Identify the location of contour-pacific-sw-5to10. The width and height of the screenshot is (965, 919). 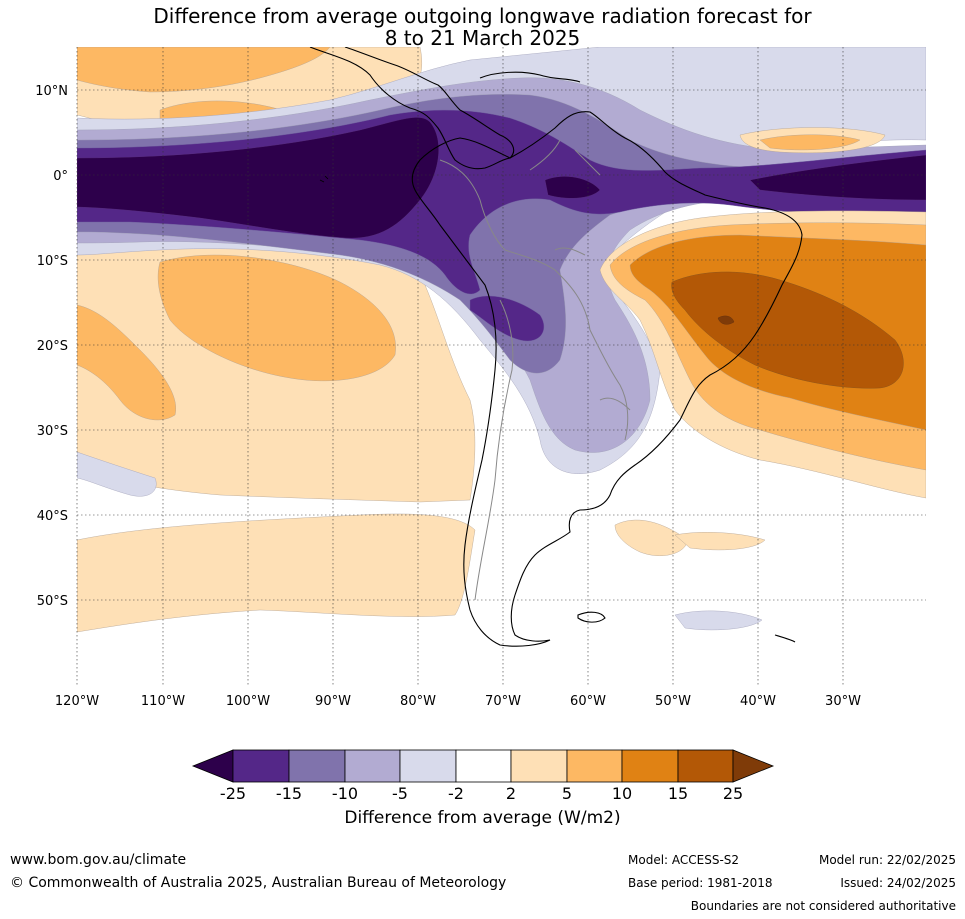
(126, 362).